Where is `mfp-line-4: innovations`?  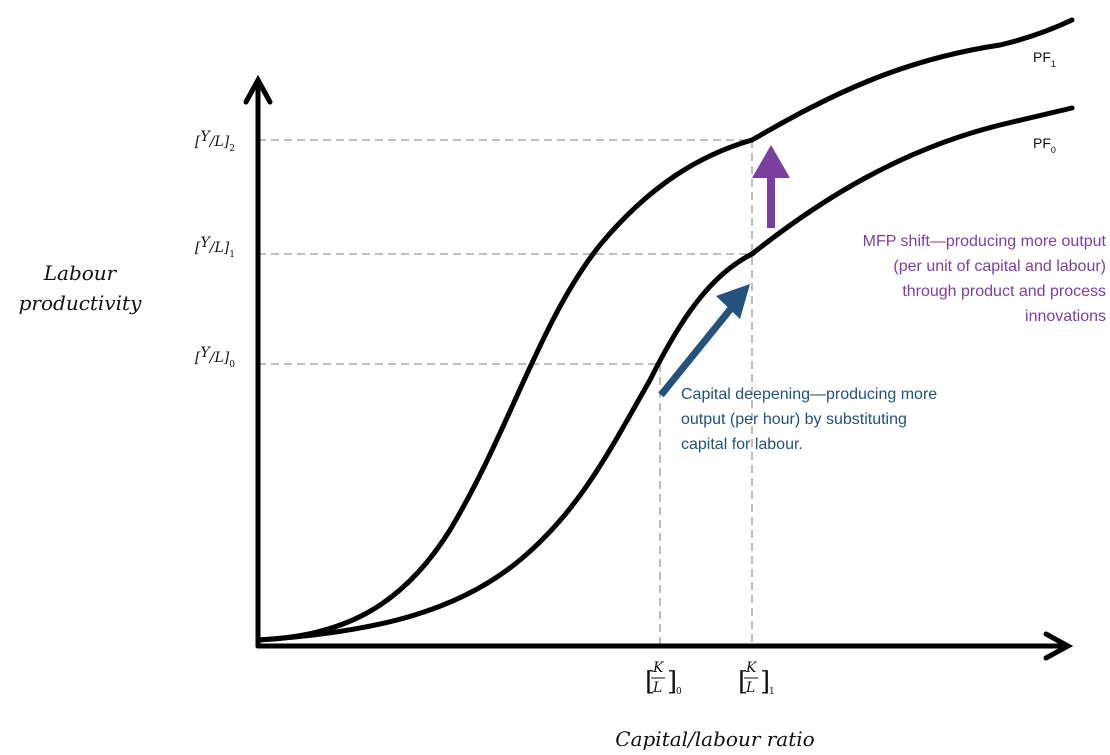
mfp-line-4: innovations is located at coordinates (1065, 316).